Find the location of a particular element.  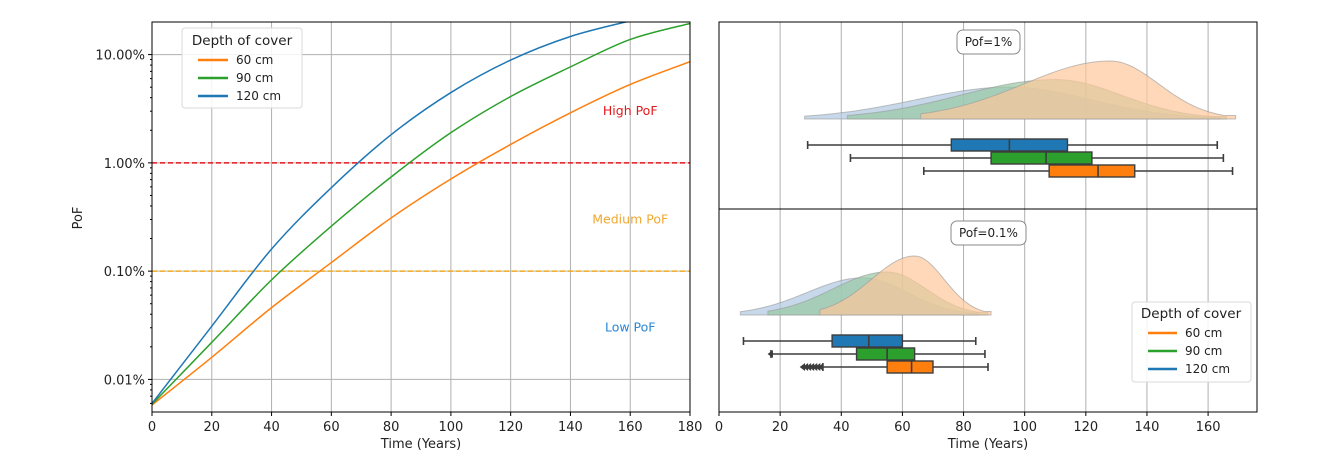

zone-label: High PoF is located at coordinates (630, 110).